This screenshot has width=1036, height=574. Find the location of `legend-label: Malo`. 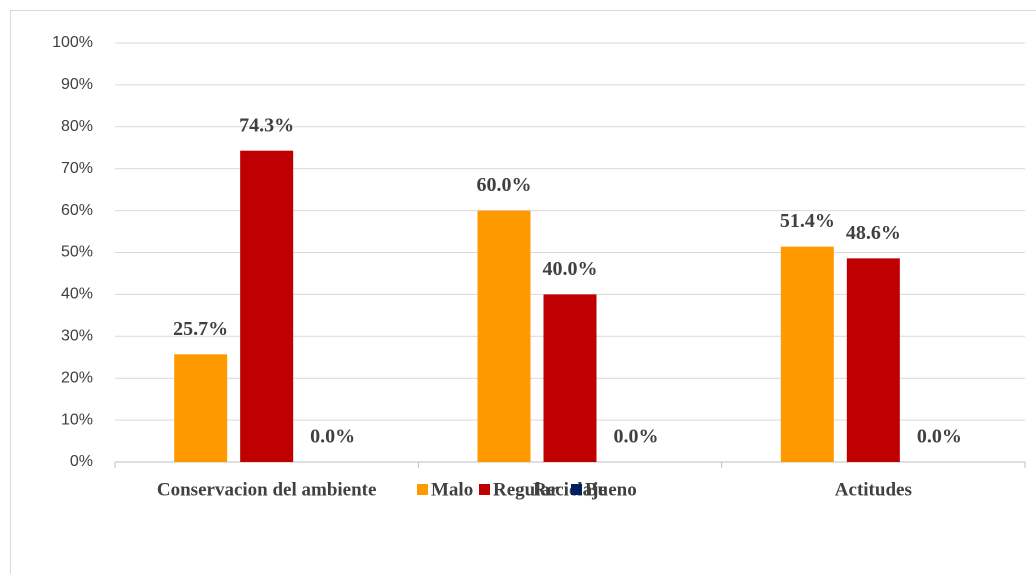

legend-label: Malo is located at coordinates (452, 489).